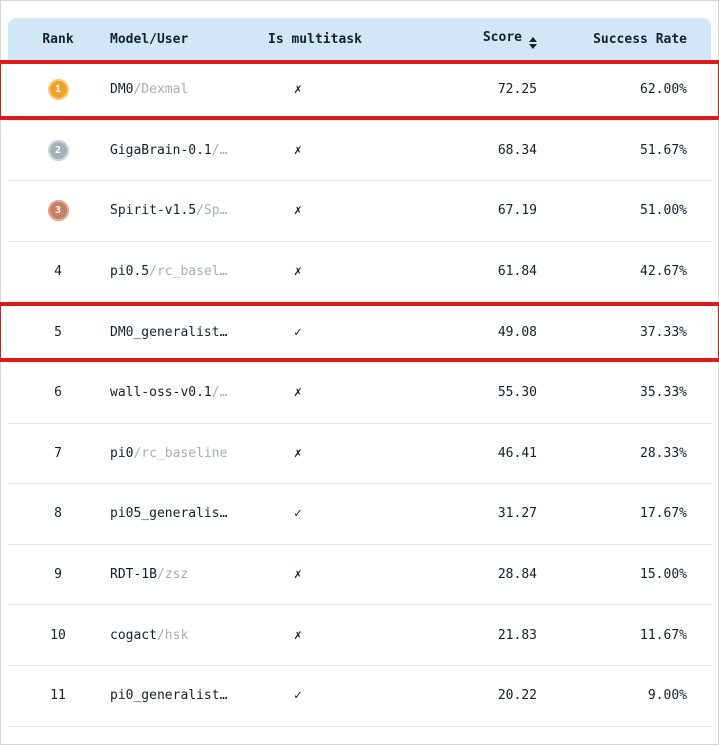 This screenshot has width=719, height=745. I want to click on model-name: pi0, so click(122, 453).